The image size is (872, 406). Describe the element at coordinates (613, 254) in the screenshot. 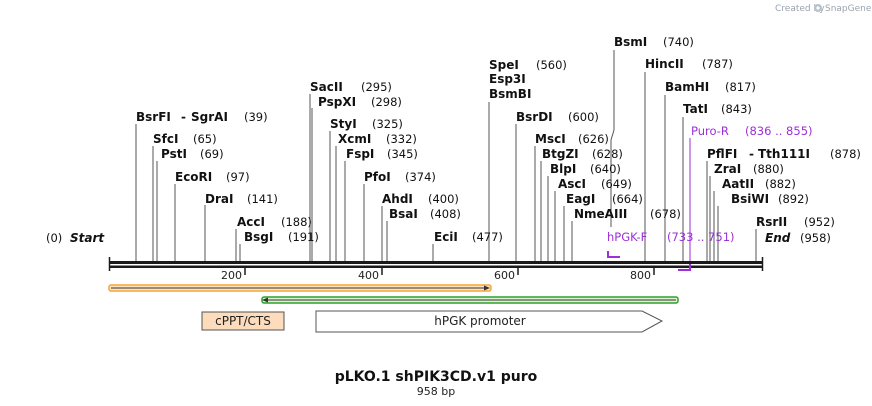

I see `primer-marker-hpgk-f` at that location.